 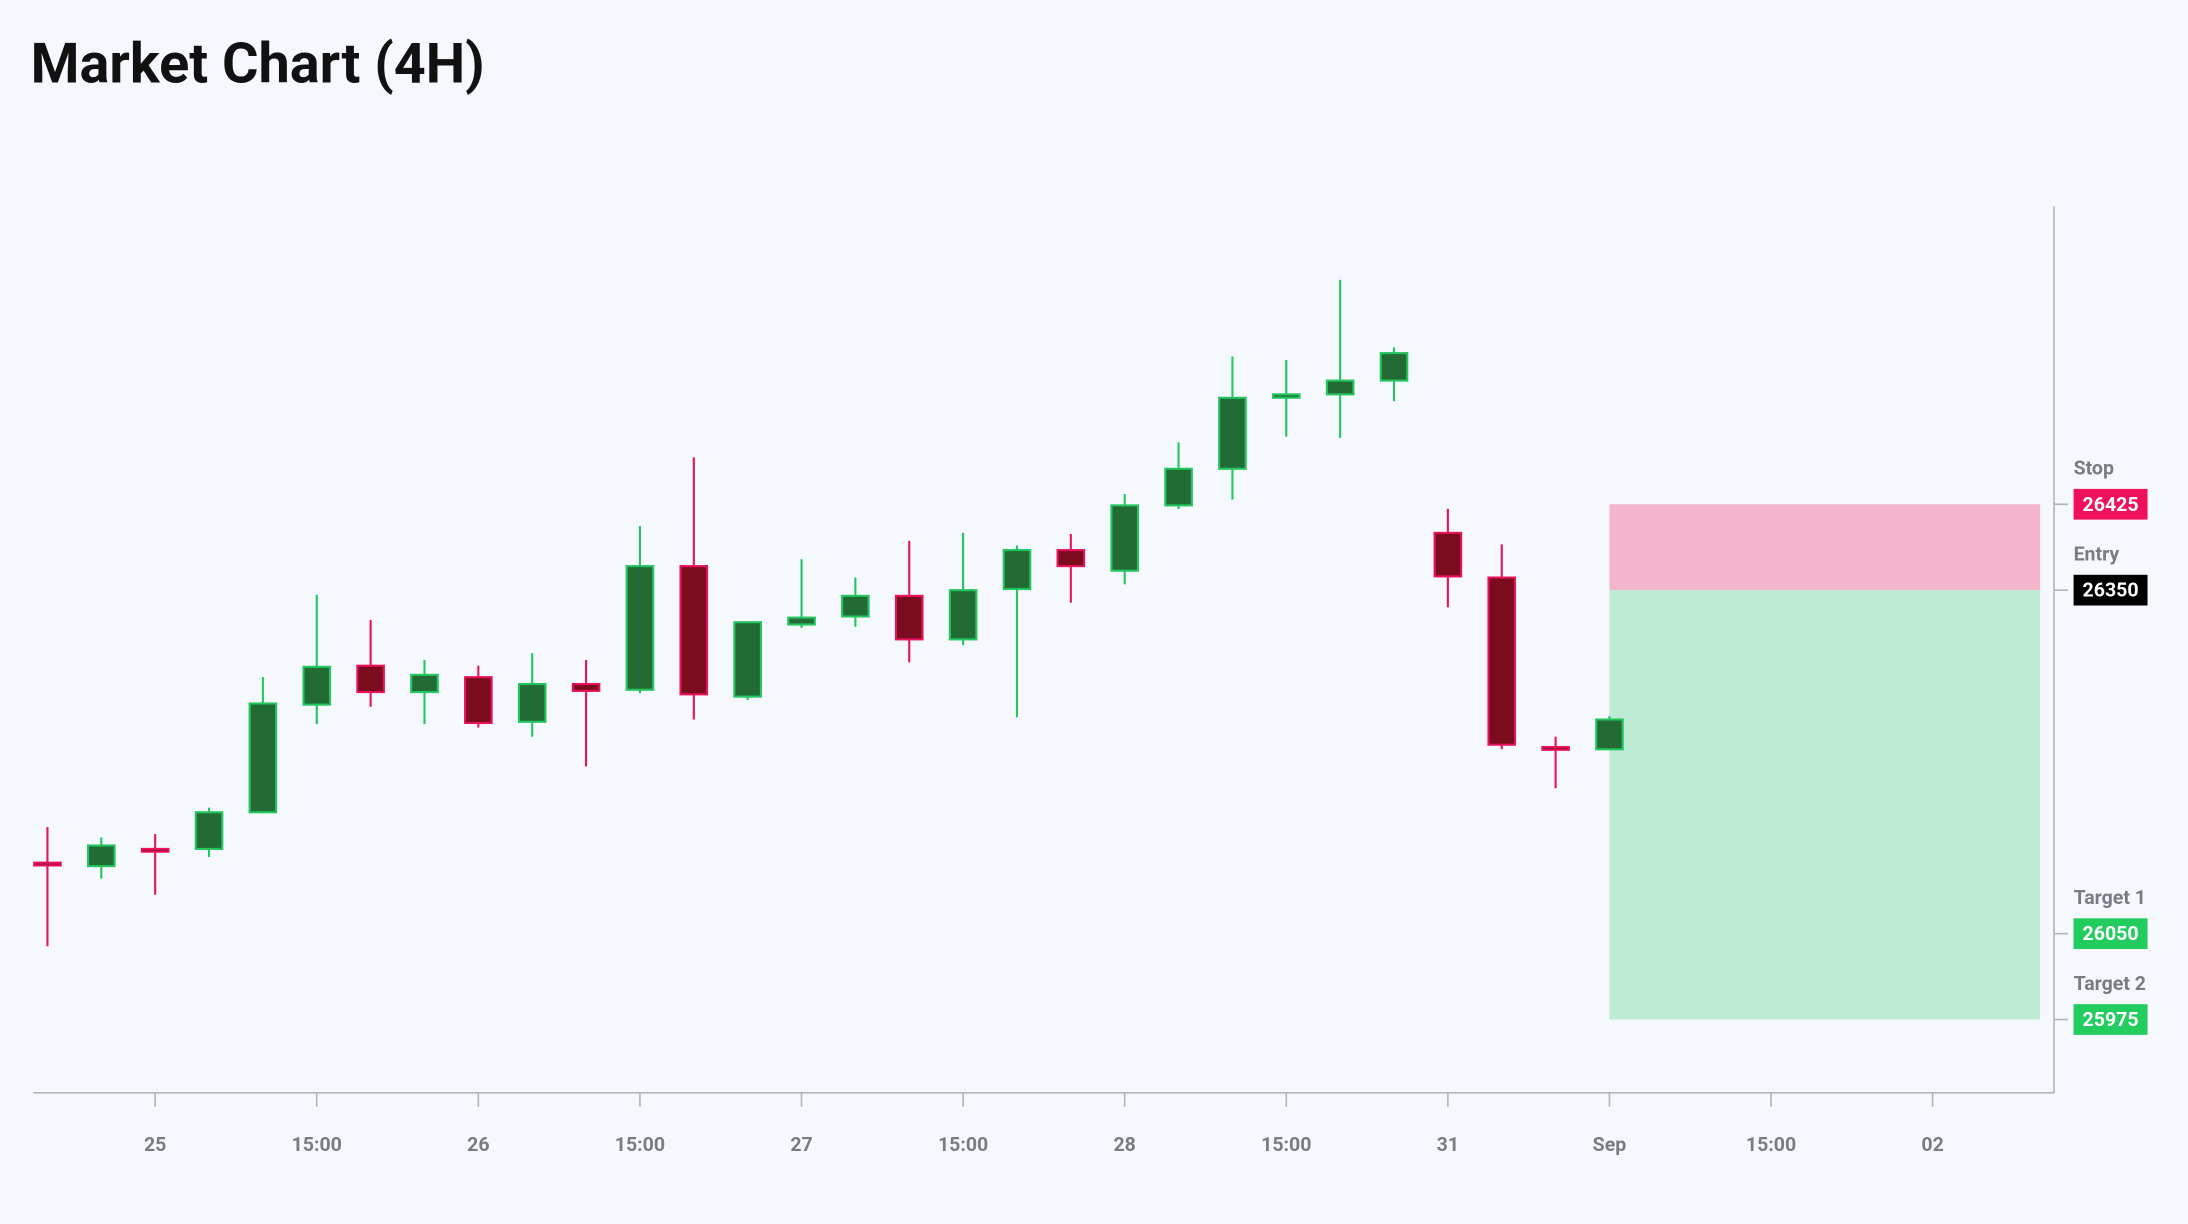 I want to click on level-value: 26350, so click(x=2111, y=590).